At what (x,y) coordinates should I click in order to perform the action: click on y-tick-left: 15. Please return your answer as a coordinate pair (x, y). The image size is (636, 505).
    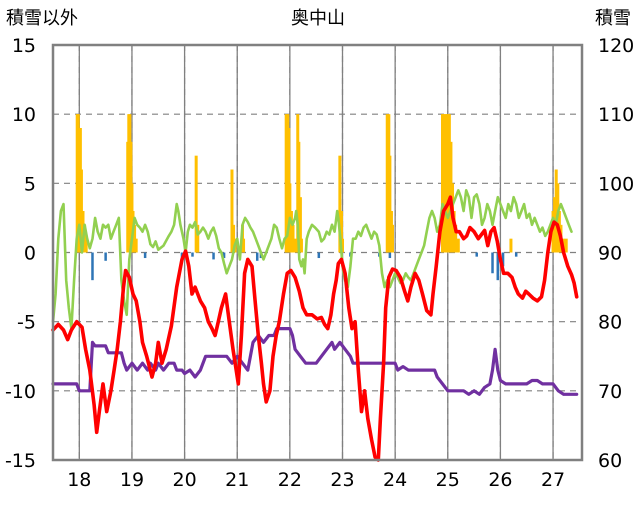
    Looking at the image, I should click on (24, 46).